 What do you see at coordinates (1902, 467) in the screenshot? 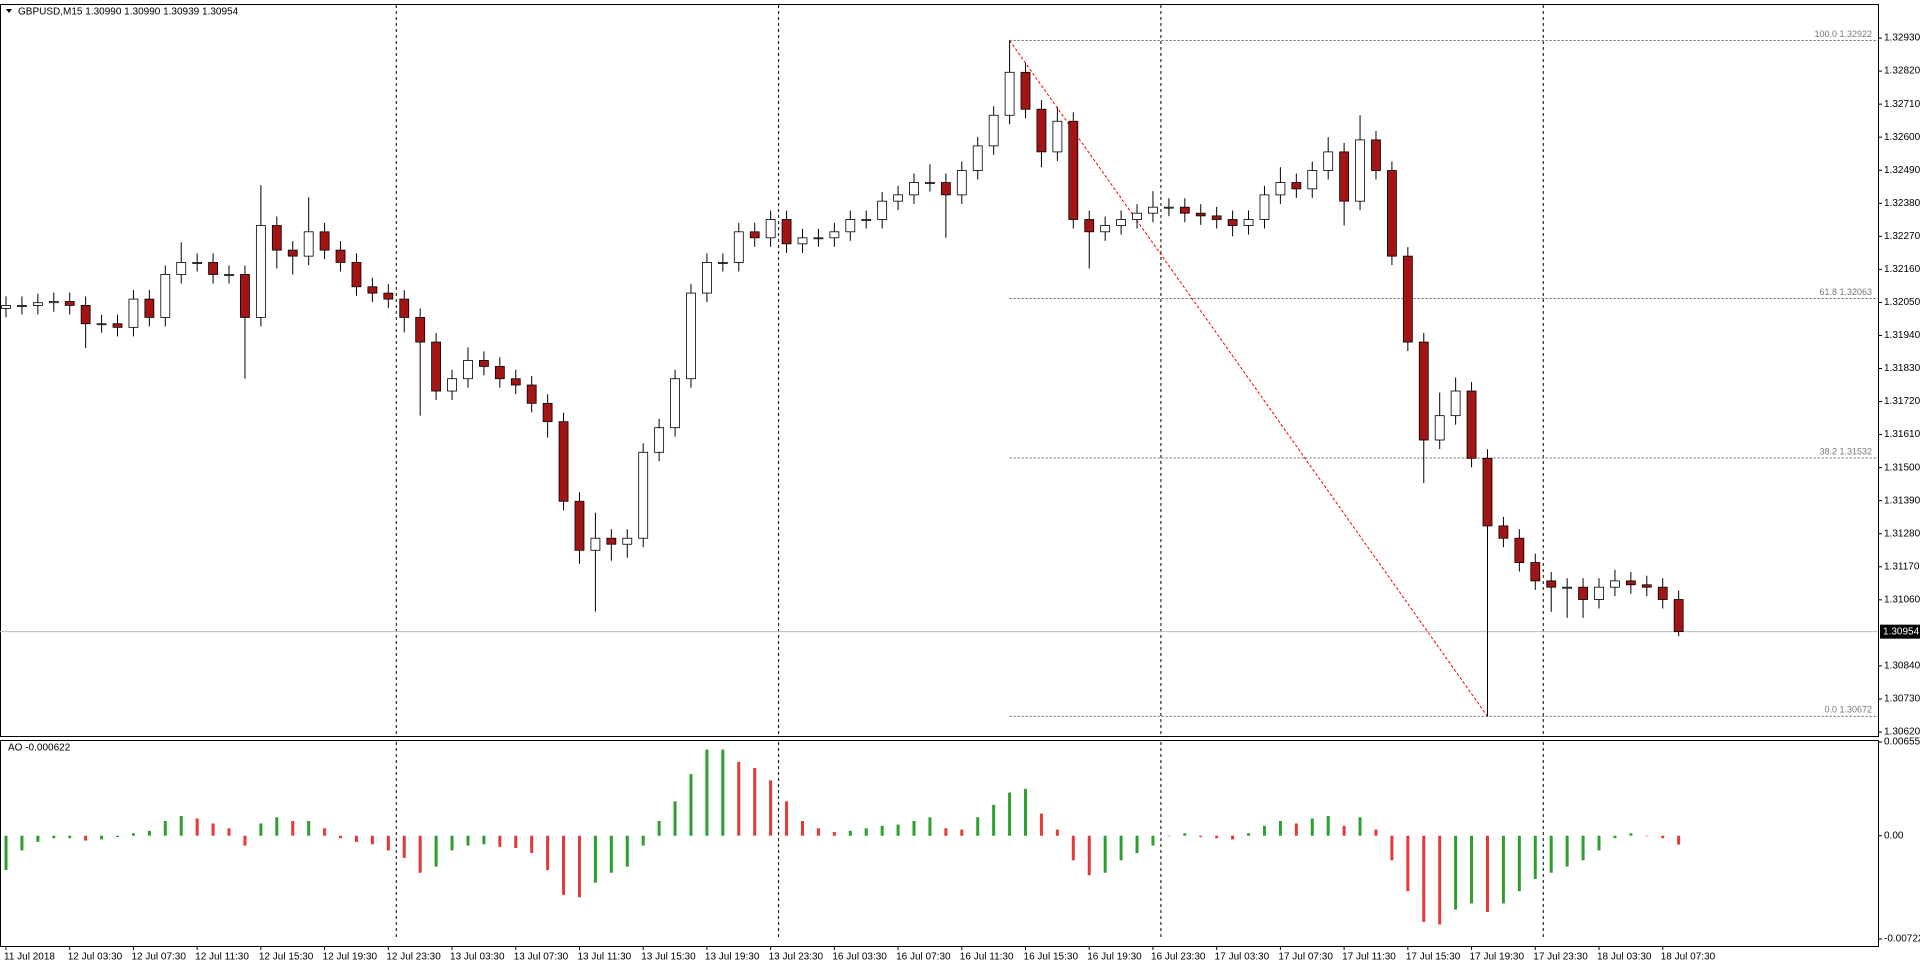
I see `y-tick-label: 1.31500` at bounding box center [1902, 467].